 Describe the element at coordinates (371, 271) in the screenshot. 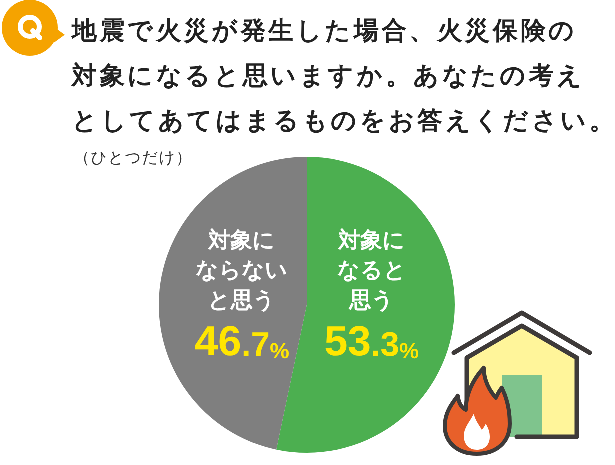

I see `slice-label: 対象になると思う` at that location.